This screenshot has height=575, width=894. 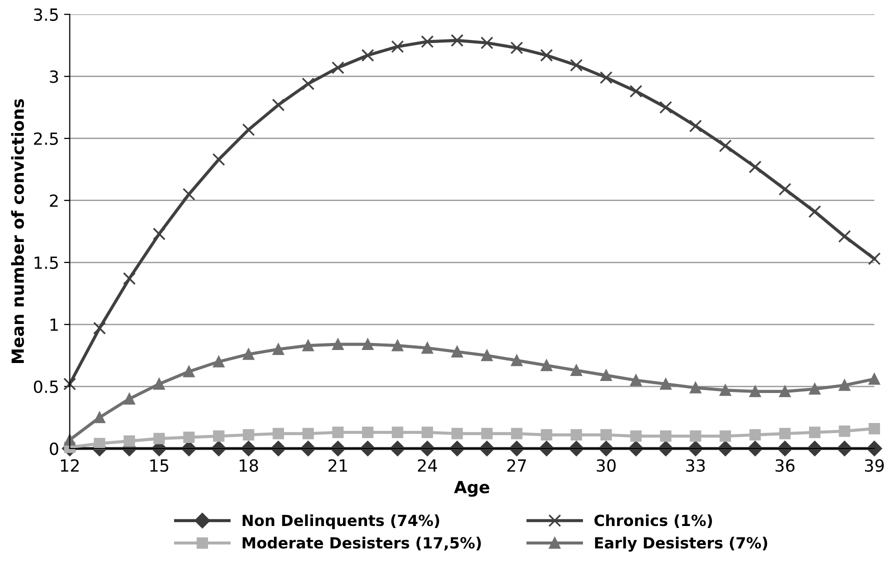 I want to click on x-tick-label: 21, so click(x=337, y=465).